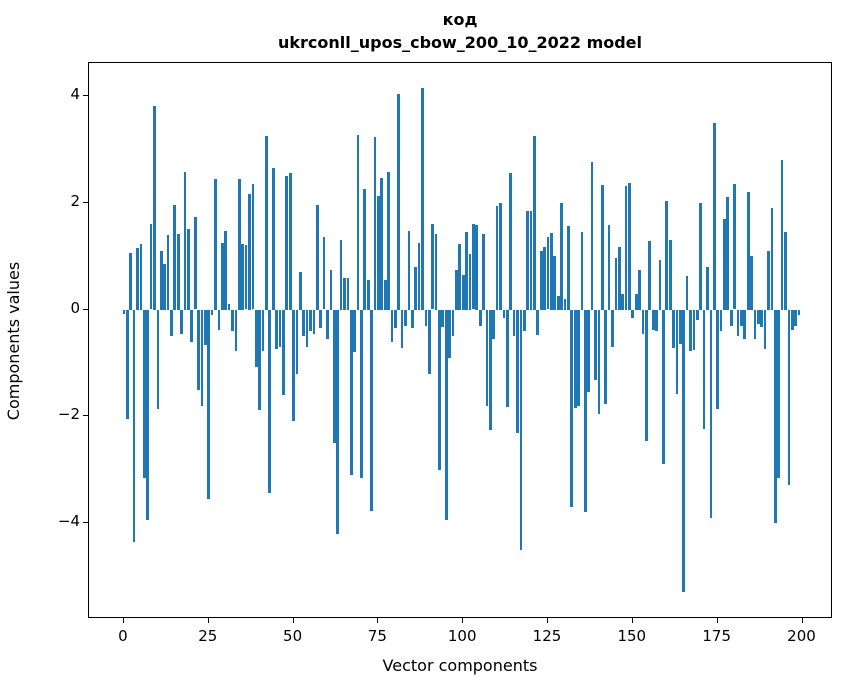 The image size is (847, 696). I want to click on x-tick-label: 150, so click(632, 636).